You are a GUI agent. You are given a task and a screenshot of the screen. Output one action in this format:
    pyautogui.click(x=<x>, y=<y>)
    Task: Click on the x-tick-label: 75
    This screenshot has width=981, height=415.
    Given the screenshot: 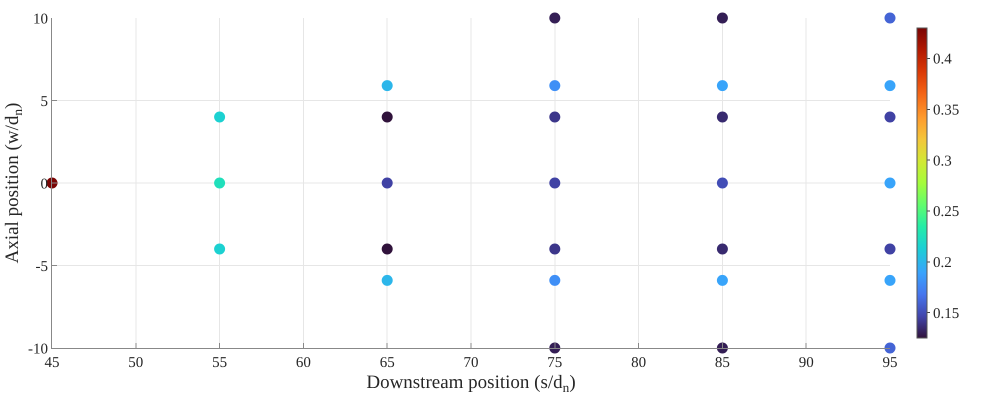 What is the action you would take?
    pyautogui.click(x=554, y=363)
    